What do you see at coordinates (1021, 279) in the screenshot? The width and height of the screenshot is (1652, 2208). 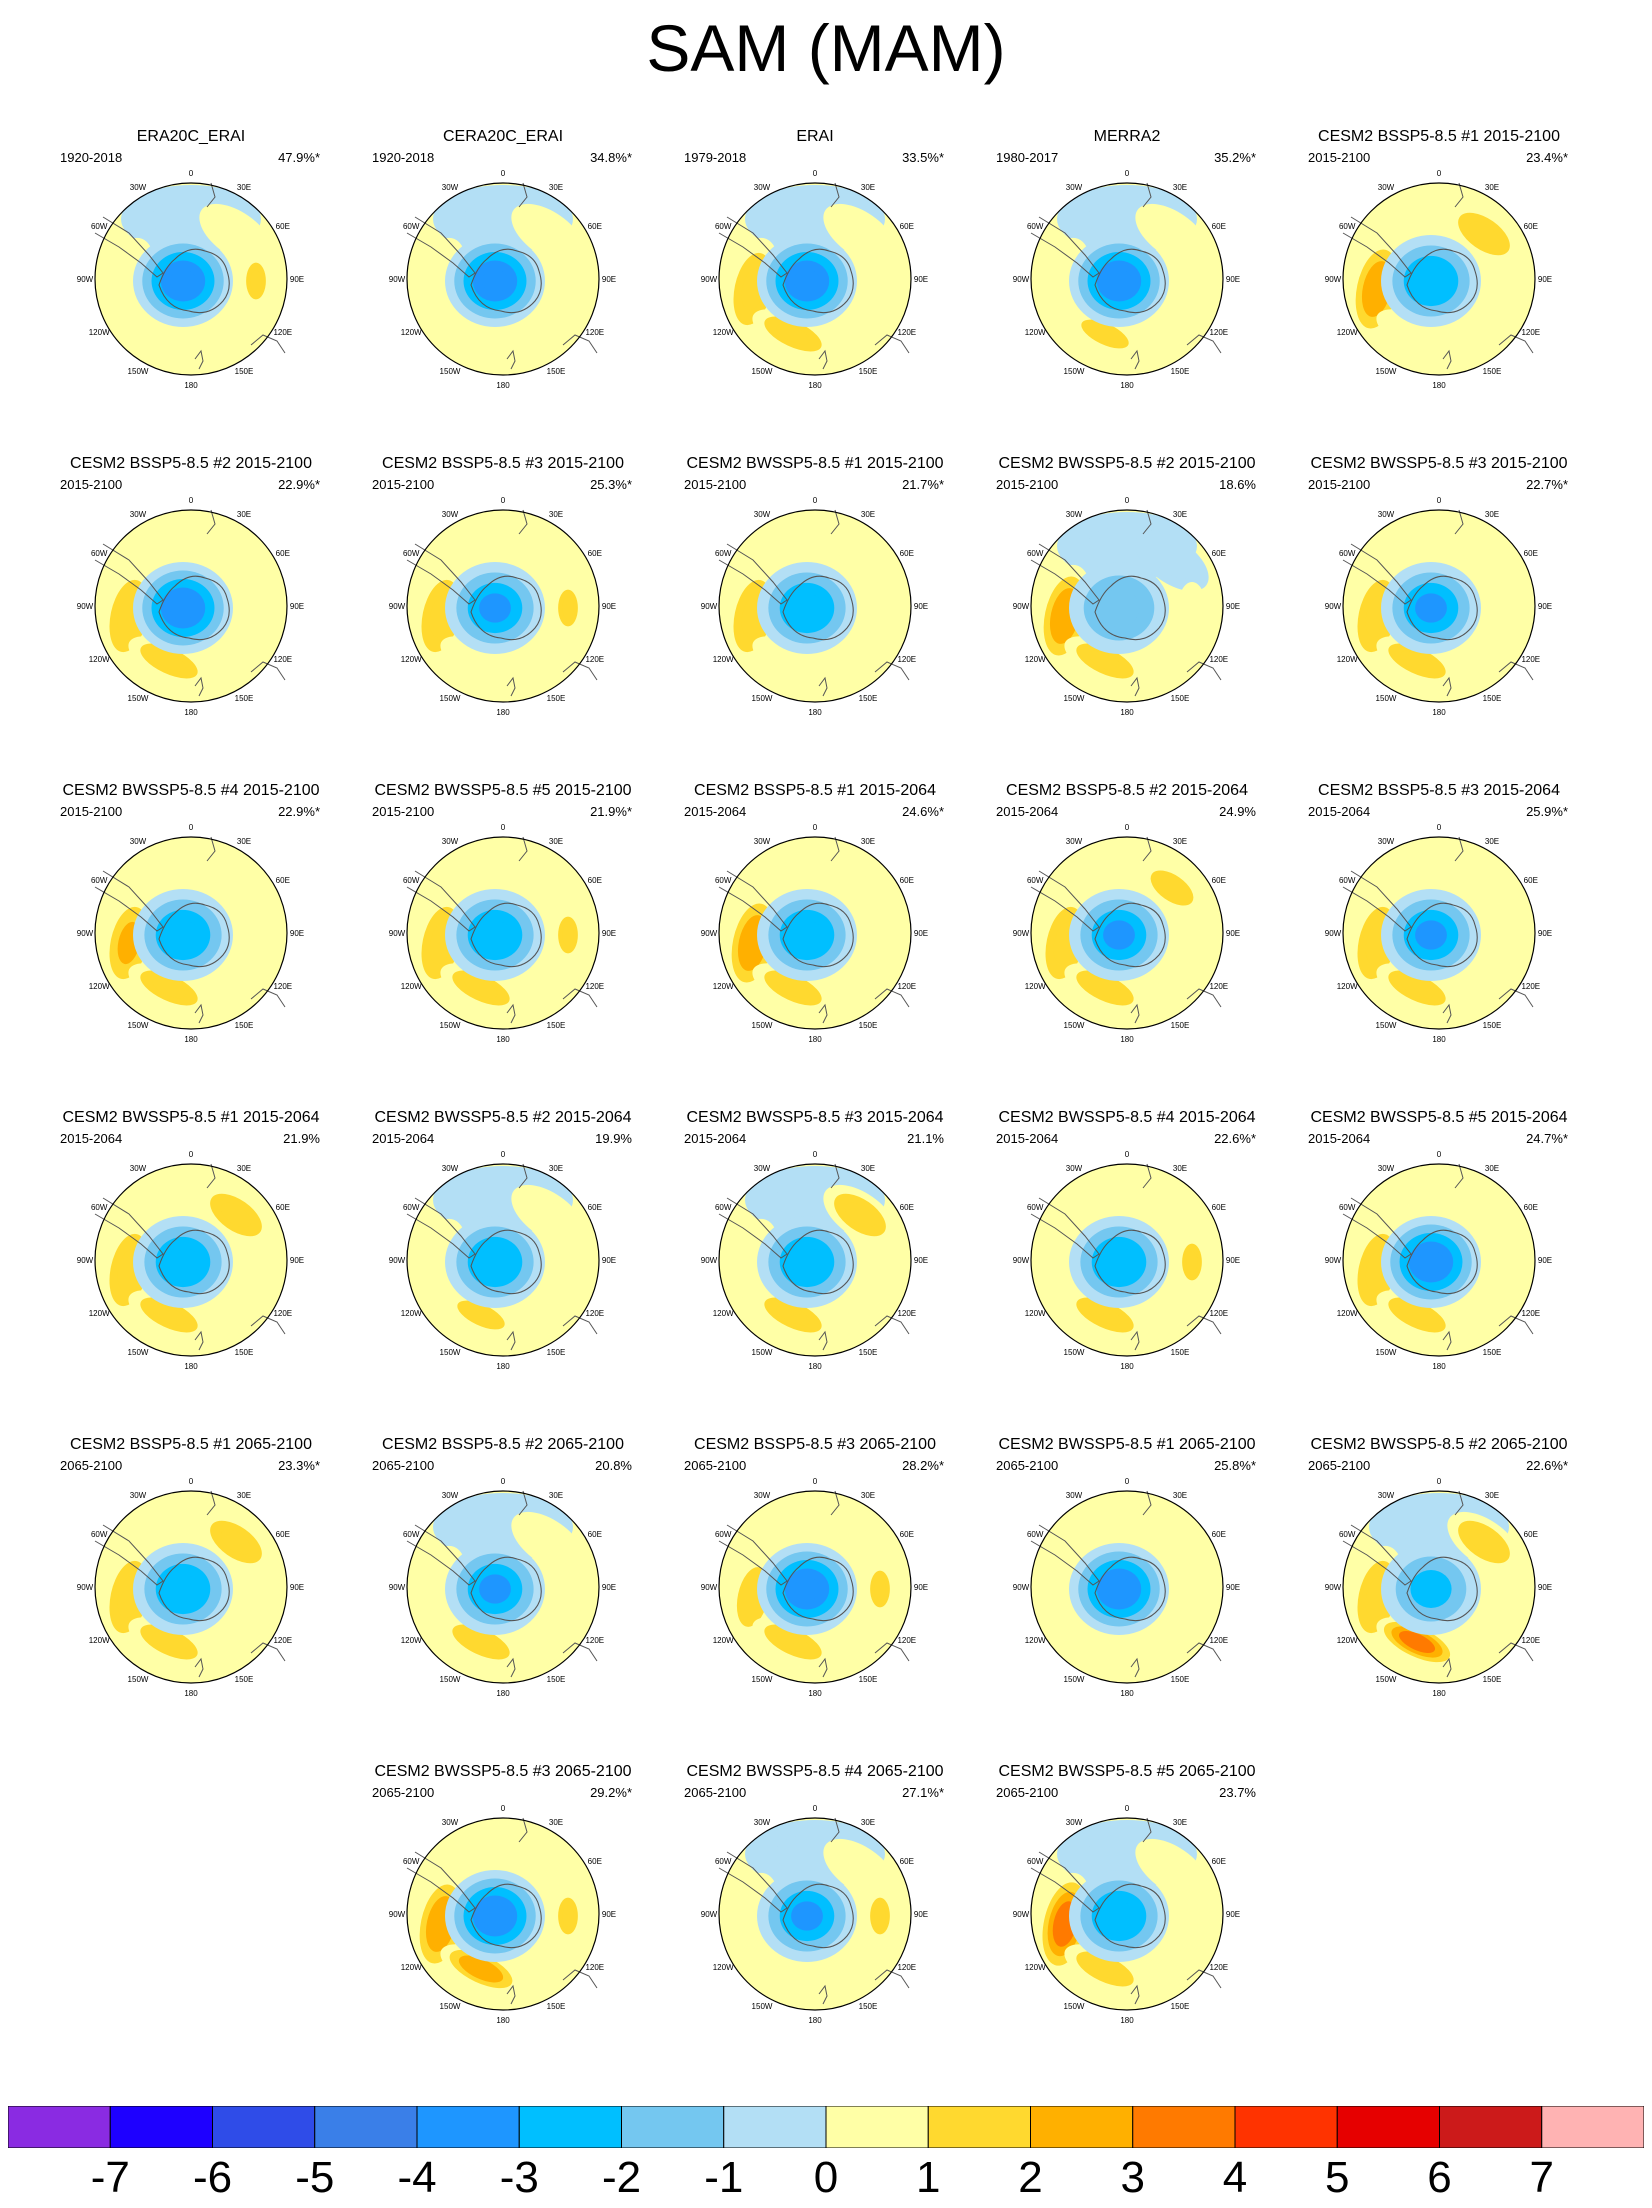 I see `longitude-label: 90W` at bounding box center [1021, 279].